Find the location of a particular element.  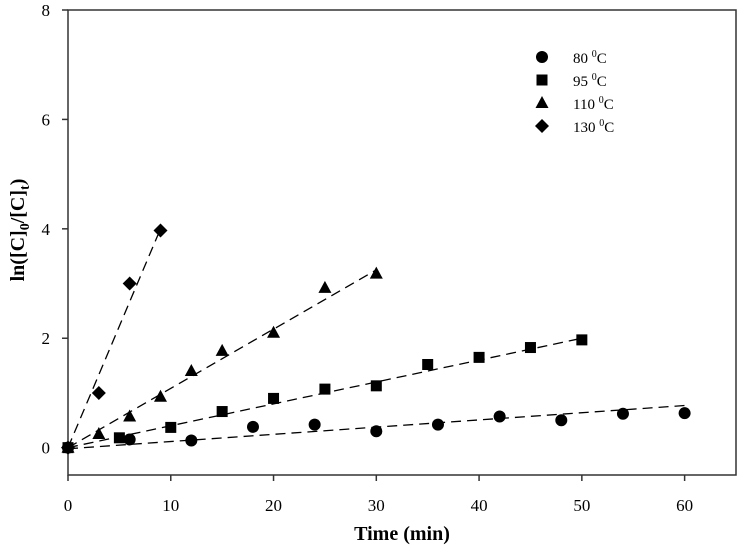

legend-marker-circle is located at coordinates (542, 57).